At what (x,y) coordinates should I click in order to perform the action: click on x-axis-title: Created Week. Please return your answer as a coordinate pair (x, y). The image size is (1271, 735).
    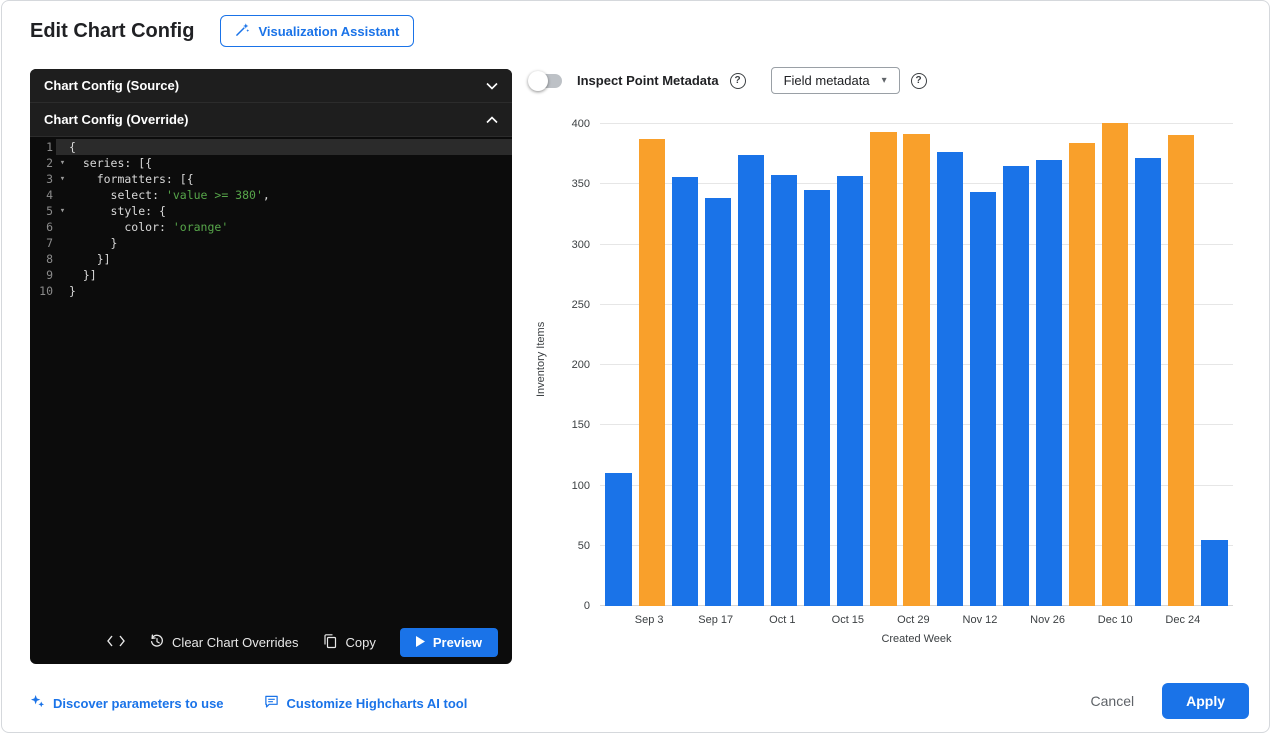
    Looking at the image, I should click on (916, 639).